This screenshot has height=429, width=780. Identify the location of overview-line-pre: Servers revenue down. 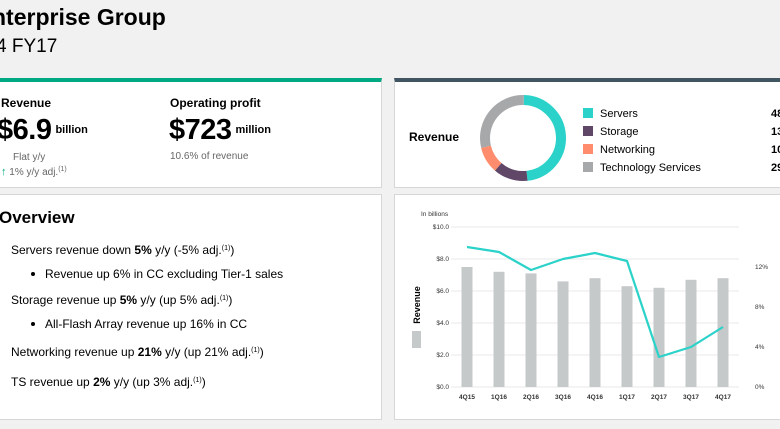
(73, 250).